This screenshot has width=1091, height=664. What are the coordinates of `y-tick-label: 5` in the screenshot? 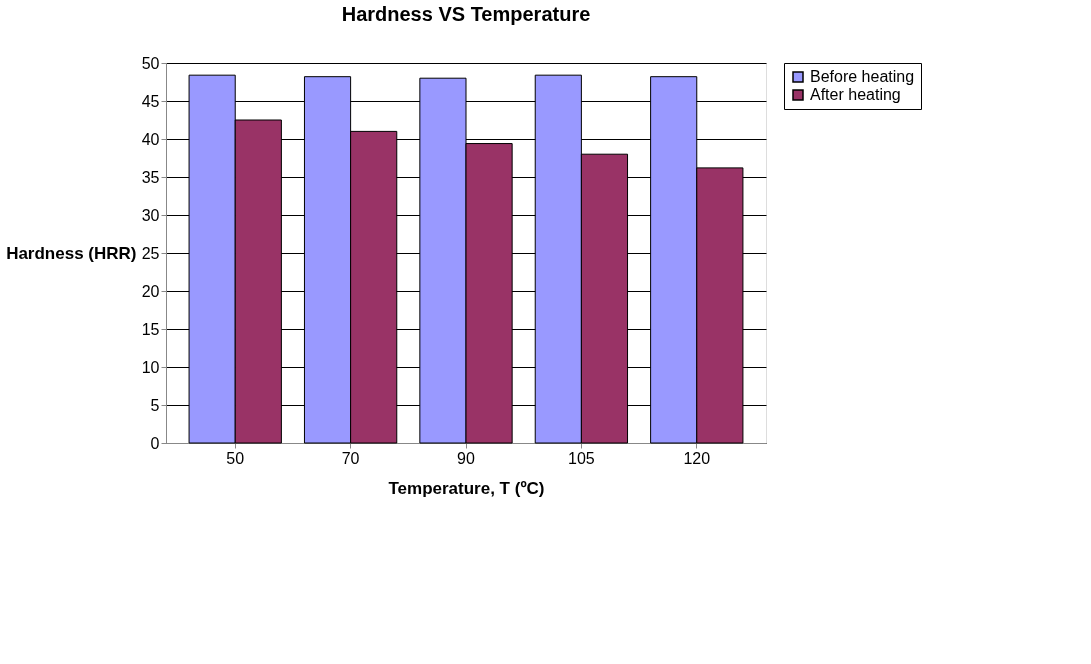 It's located at (155, 405).